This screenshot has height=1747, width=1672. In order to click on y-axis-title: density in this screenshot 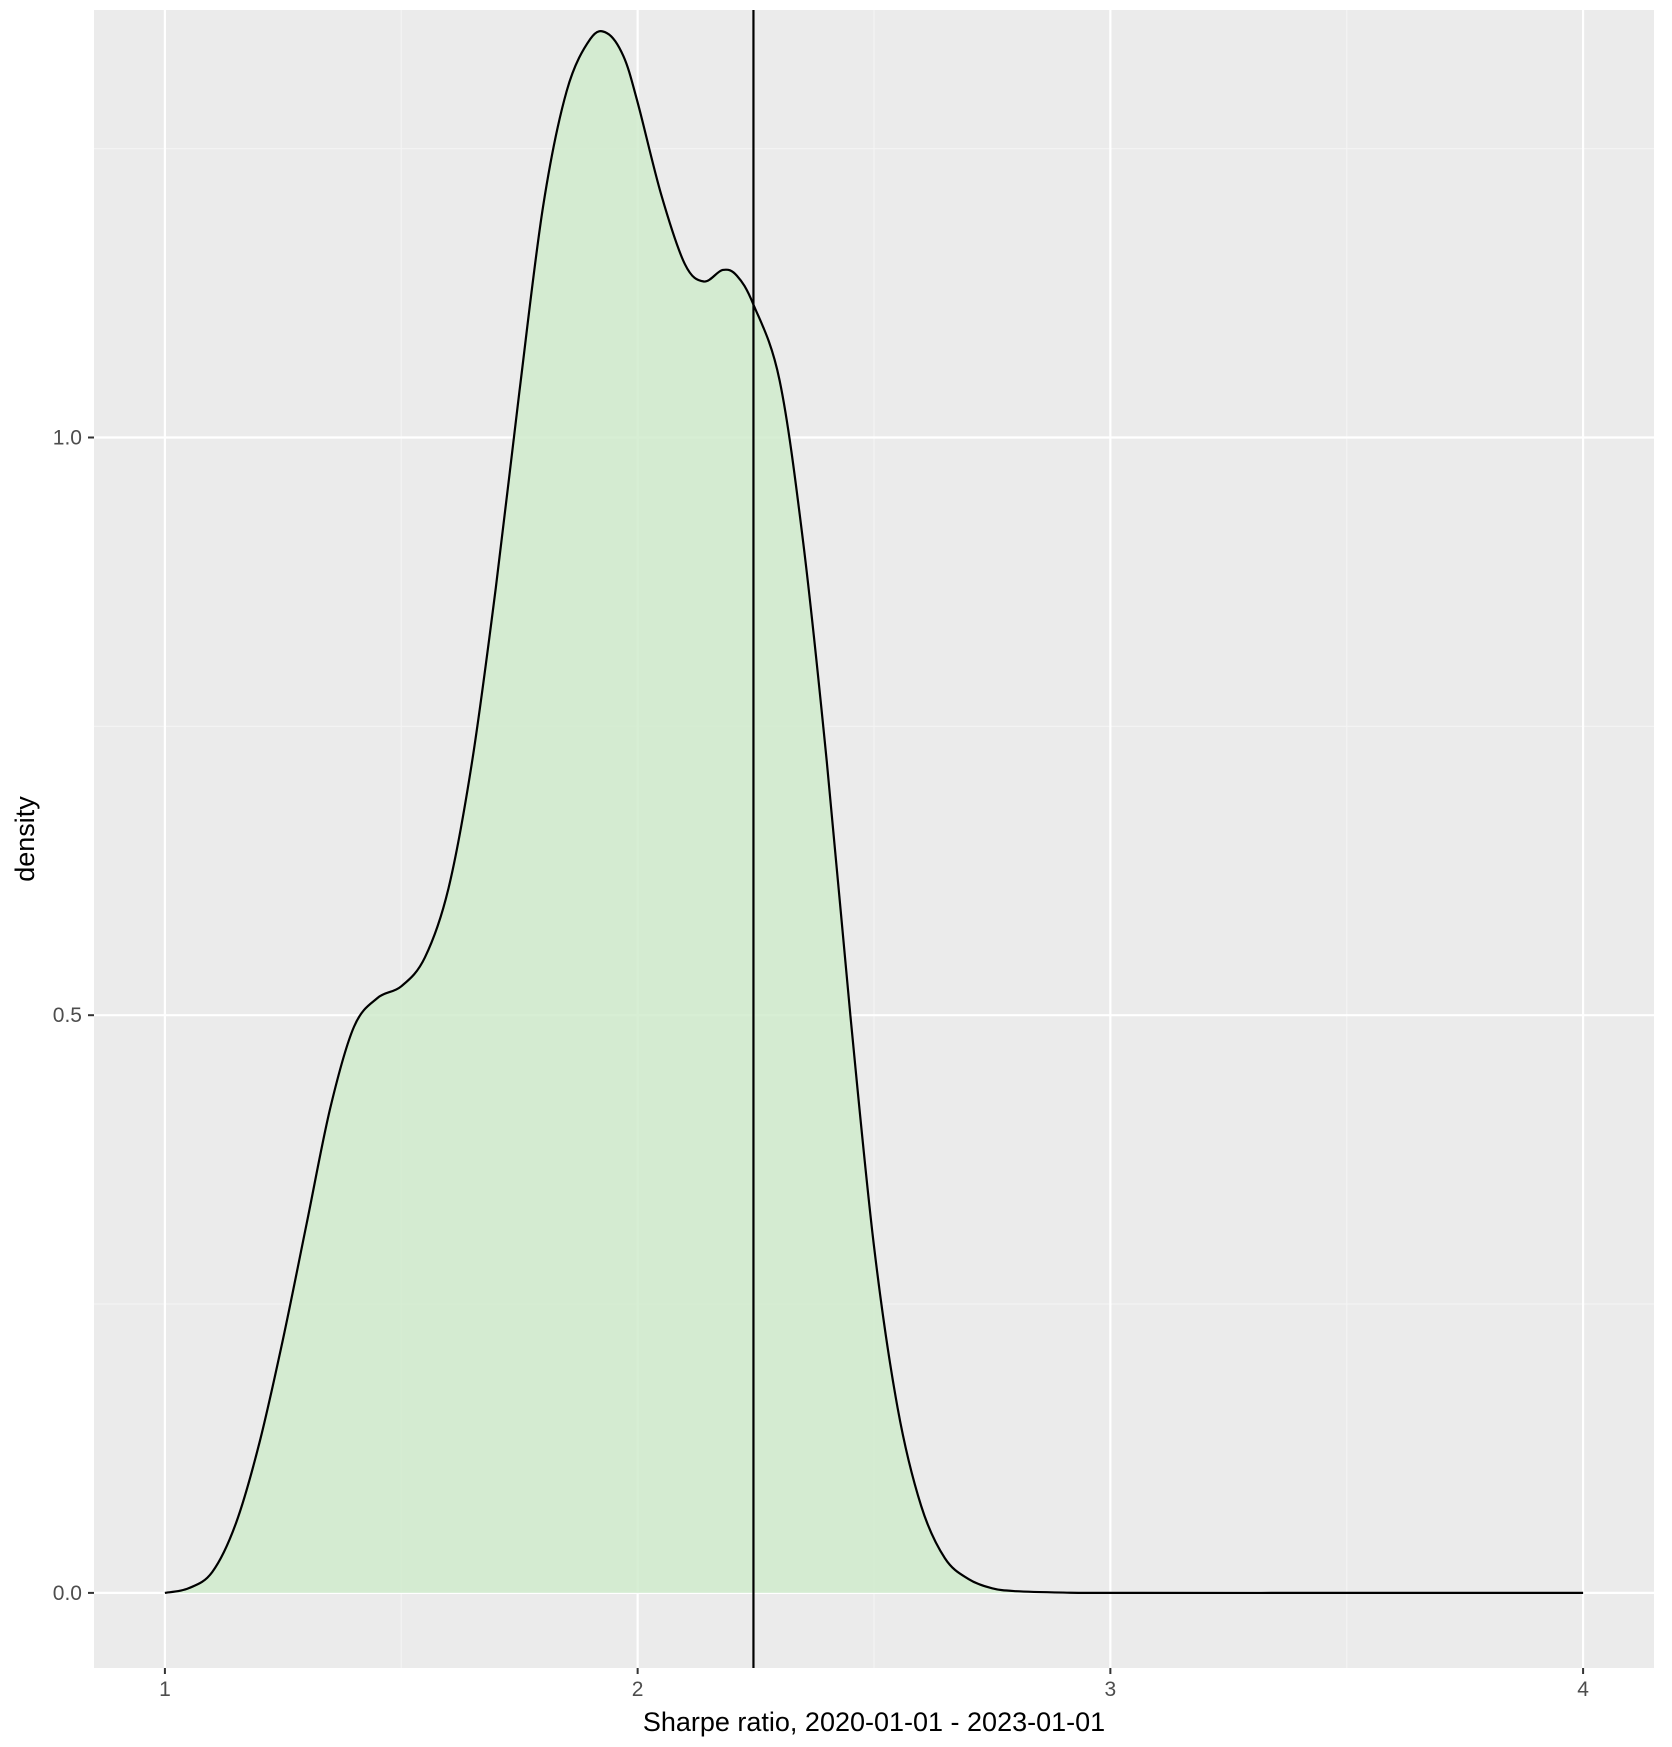, I will do `click(25, 839)`.